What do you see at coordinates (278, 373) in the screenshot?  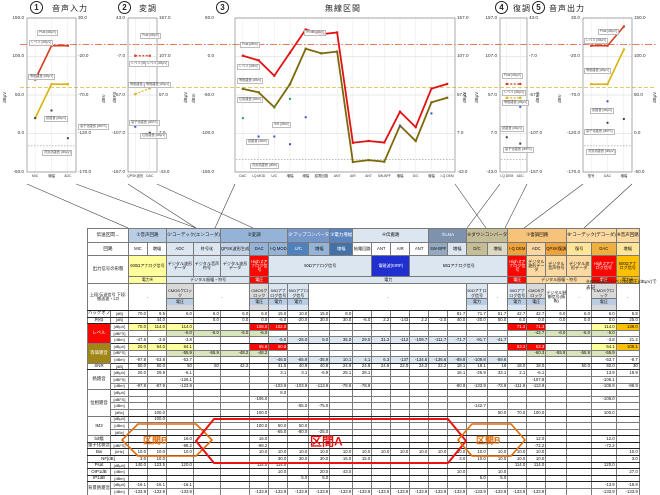 I see `value-cell: 3.1` at bounding box center [278, 373].